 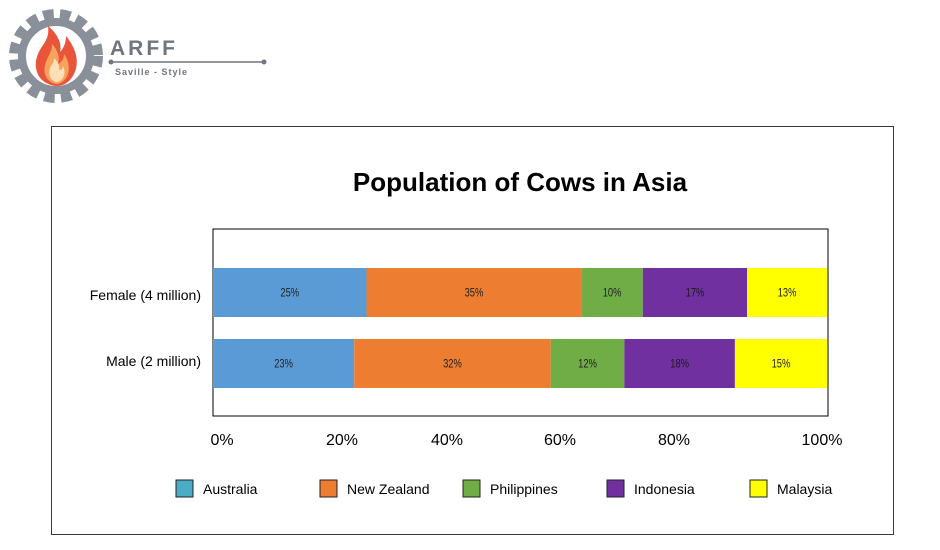 I want to click on brand-logo: ARFF Saville - Style, so click(x=140, y=55).